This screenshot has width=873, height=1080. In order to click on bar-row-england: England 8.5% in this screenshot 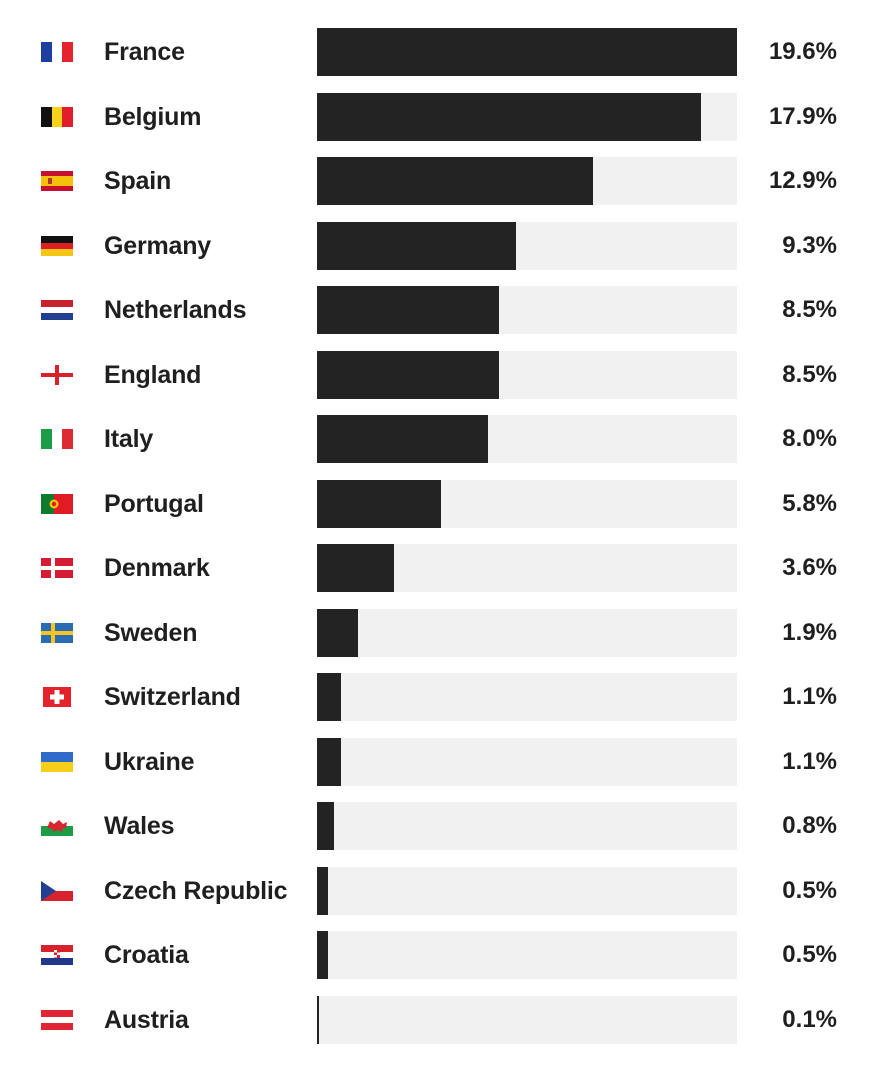, I will do `click(436, 375)`.